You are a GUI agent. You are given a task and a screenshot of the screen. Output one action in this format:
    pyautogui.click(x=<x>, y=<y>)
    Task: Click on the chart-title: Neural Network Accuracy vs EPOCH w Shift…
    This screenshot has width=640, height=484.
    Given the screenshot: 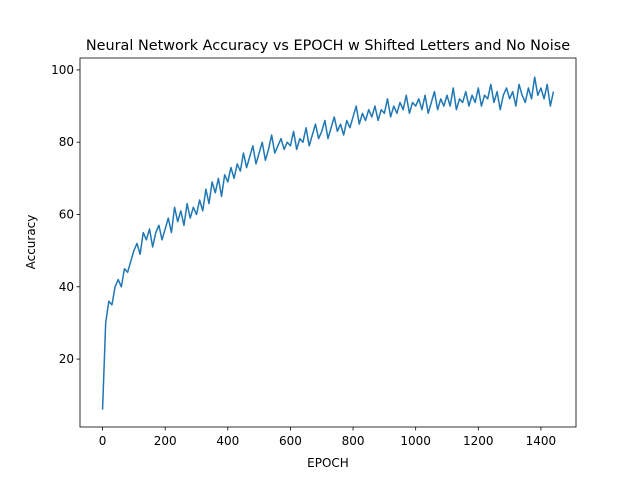 What is the action you would take?
    pyautogui.click(x=328, y=46)
    